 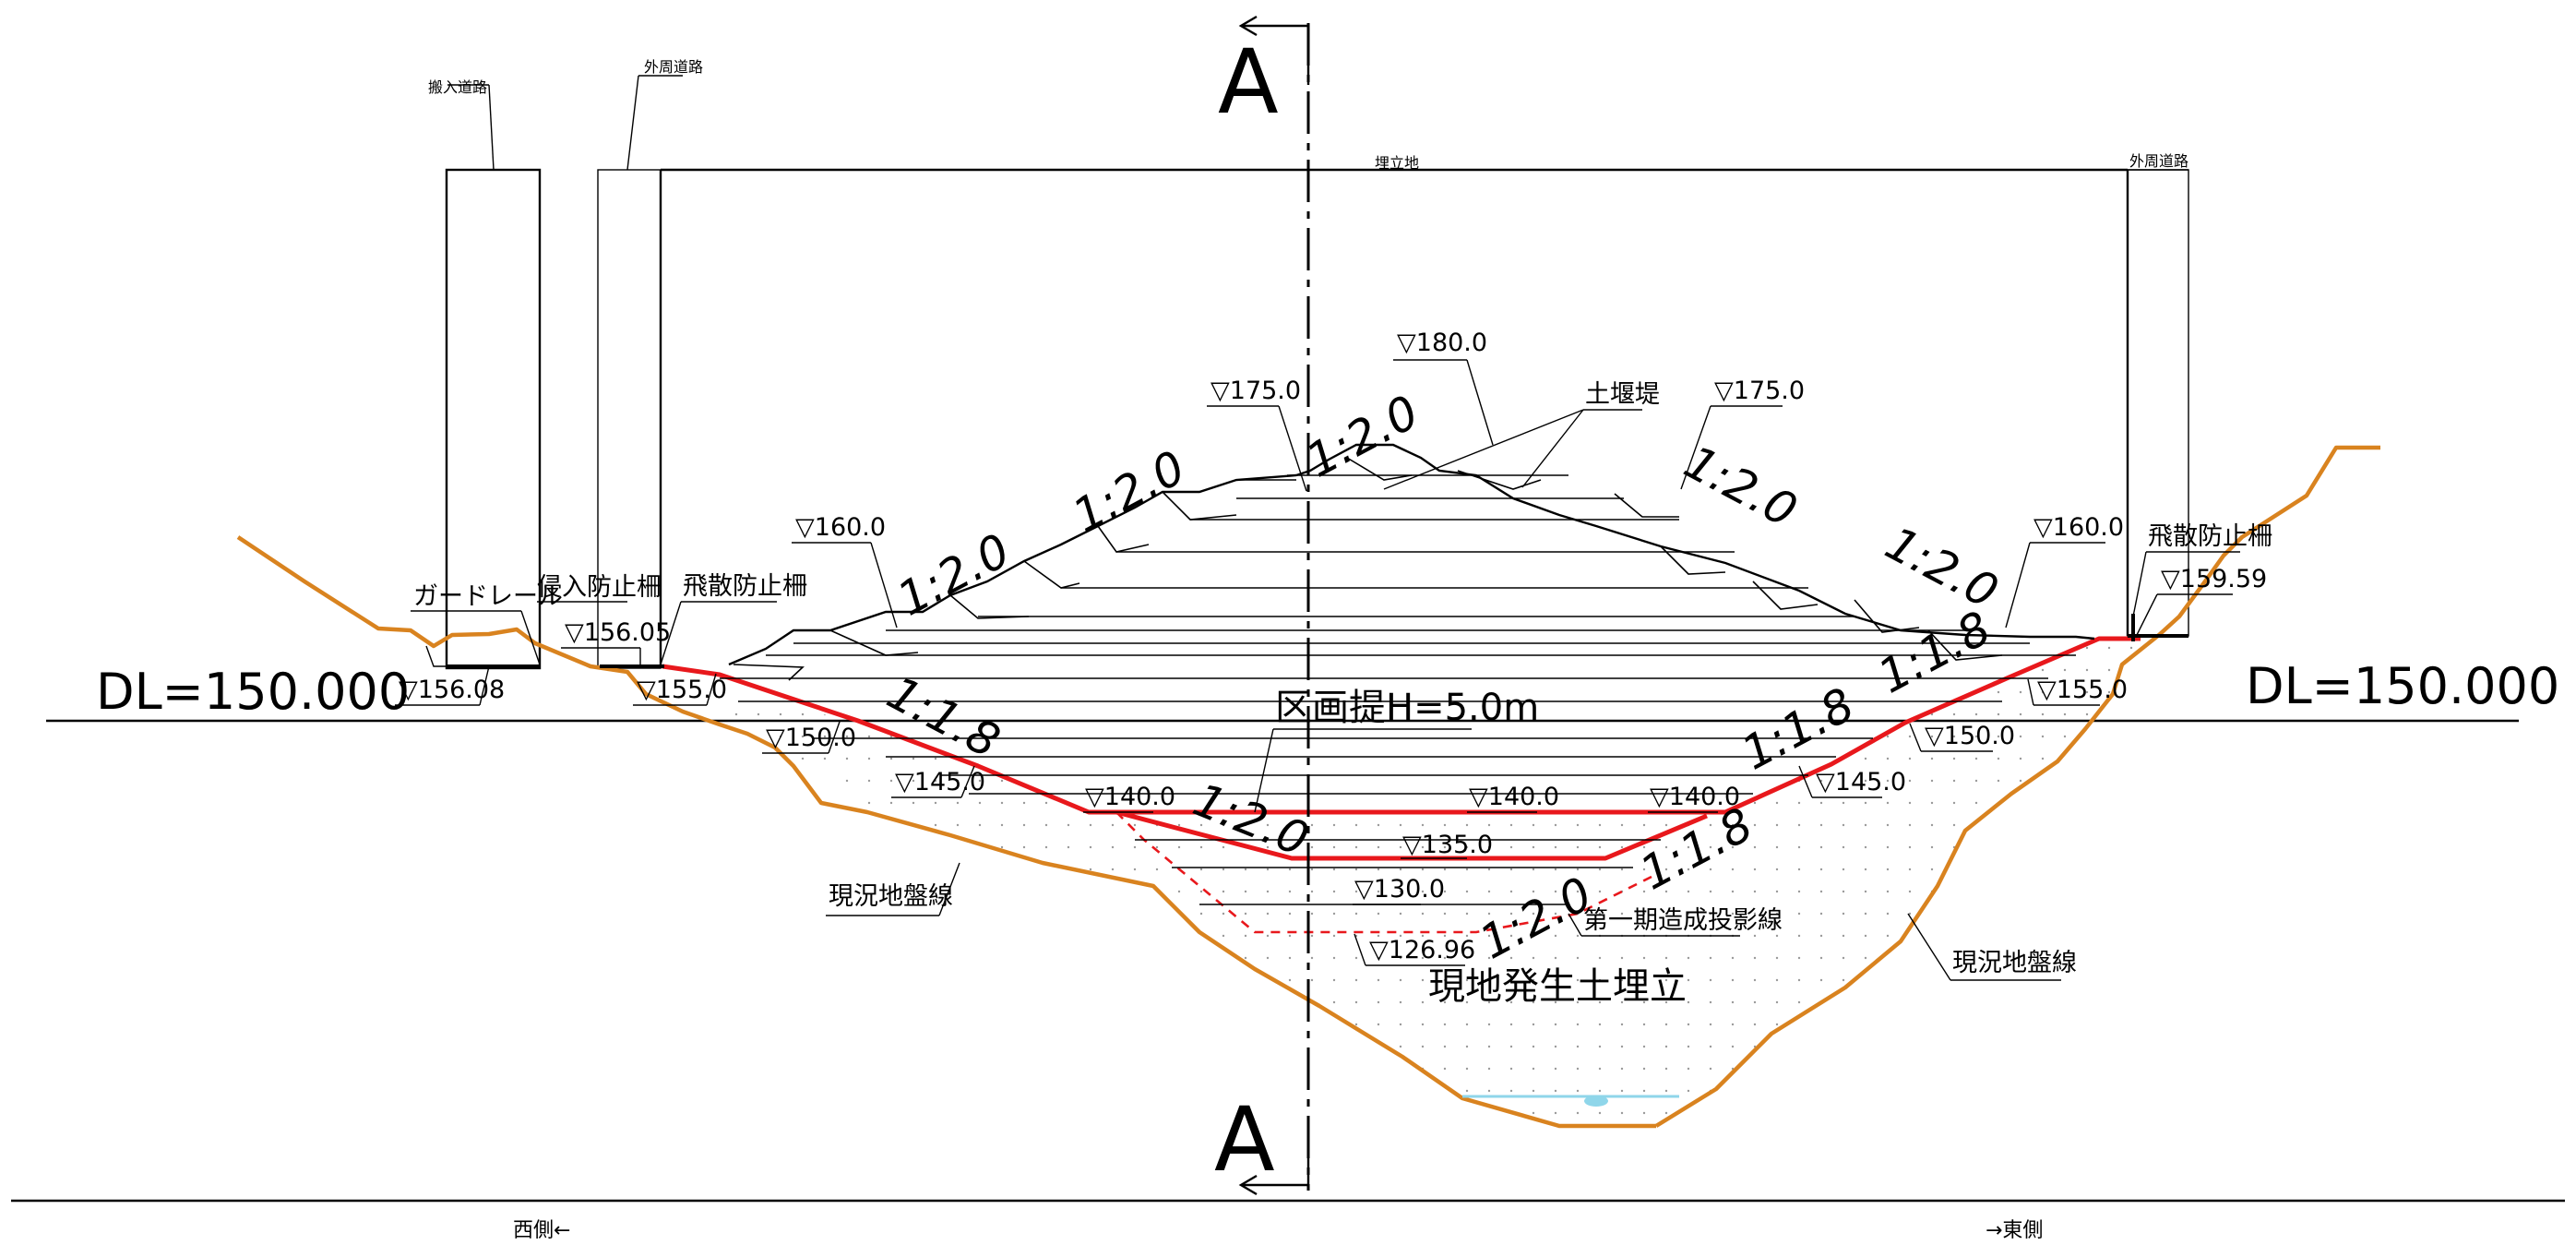 I want to click on east-direction-label: →東側, so click(x=2015, y=1230).